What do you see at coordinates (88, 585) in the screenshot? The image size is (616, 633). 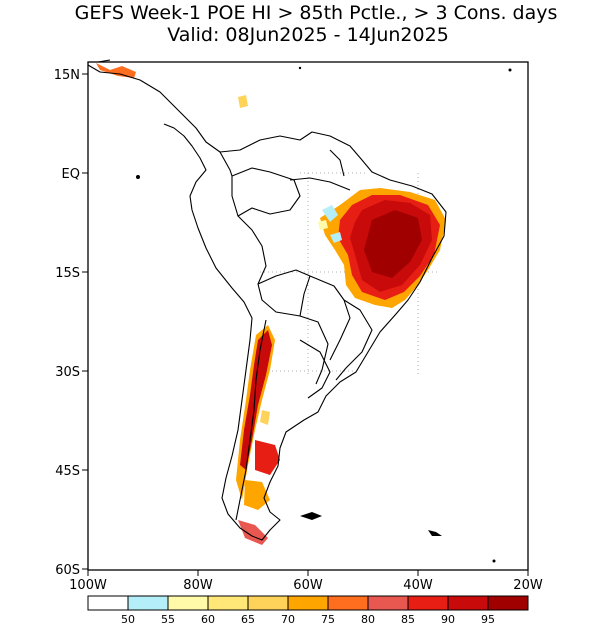 I see `lon-label-100w: 100W` at bounding box center [88, 585].